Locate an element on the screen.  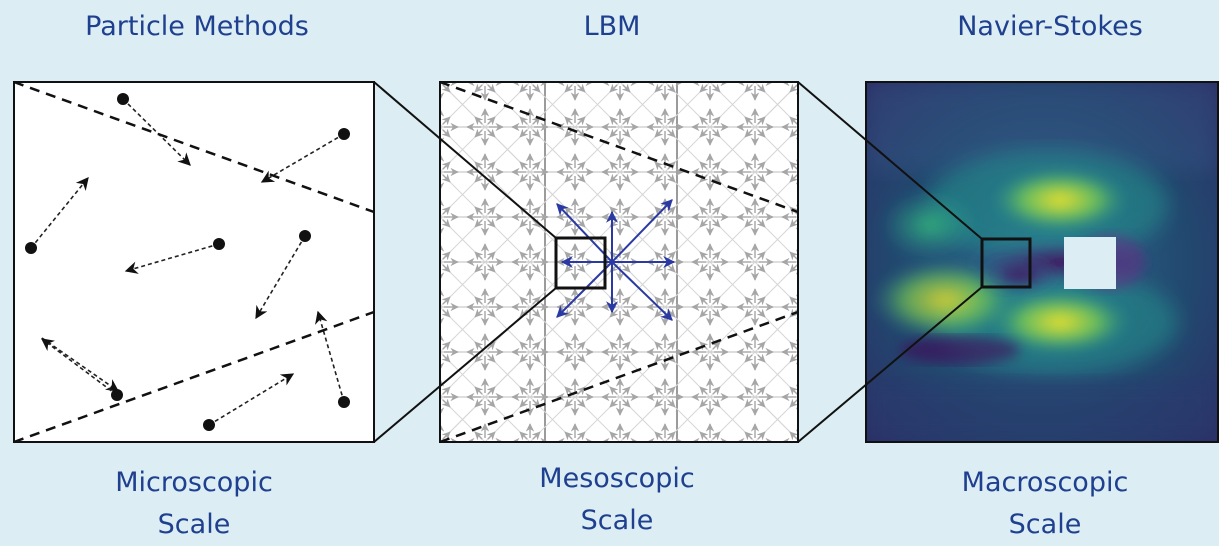
microscopic-line: Microscopic is located at coordinates (194, 482).